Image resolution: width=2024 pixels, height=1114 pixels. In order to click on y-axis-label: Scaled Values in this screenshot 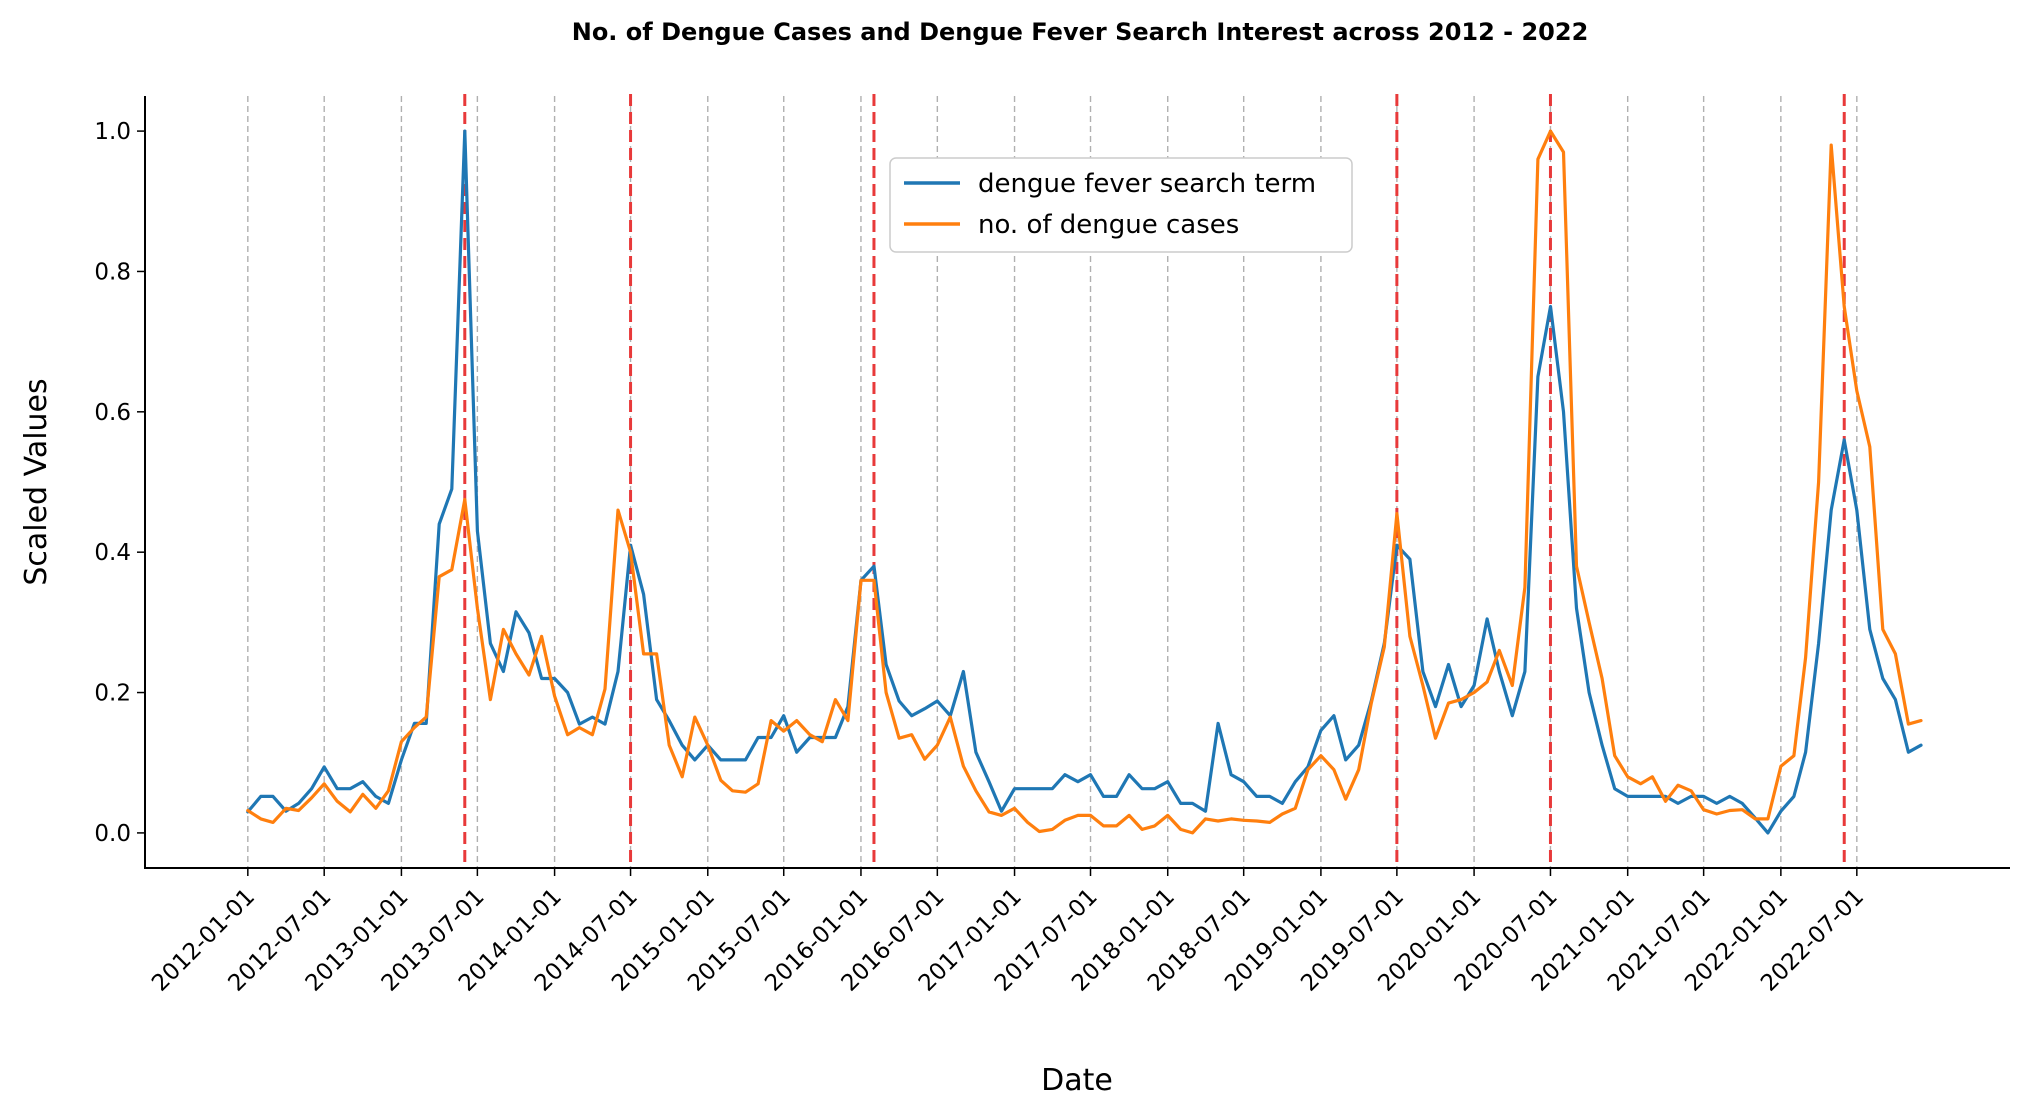, I will do `click(36, 481)`.